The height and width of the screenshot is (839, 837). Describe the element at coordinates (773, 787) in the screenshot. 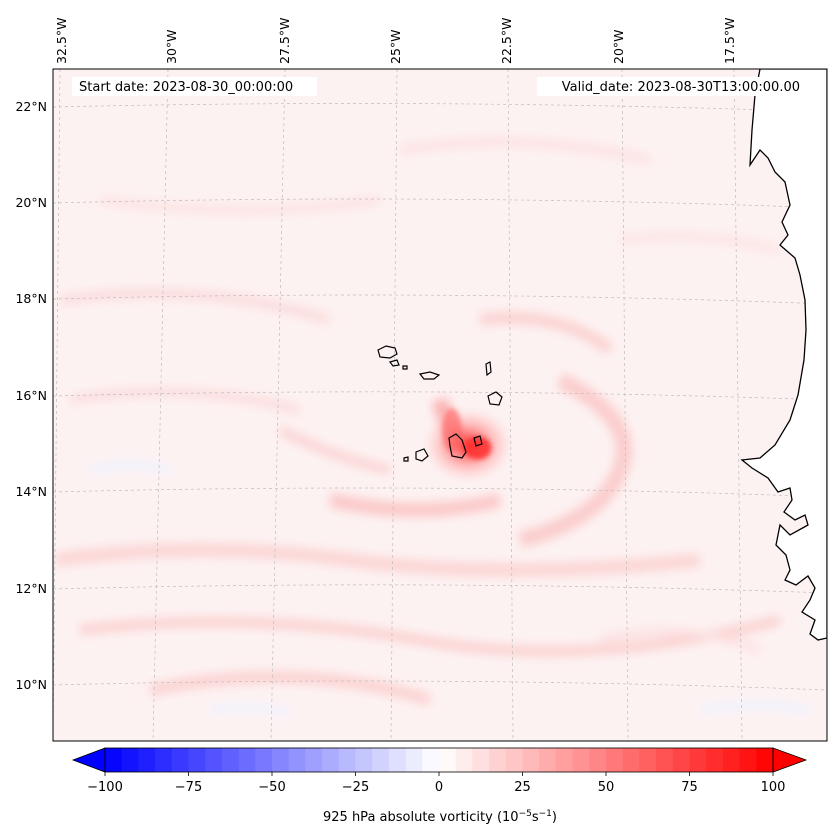

I see `colorbar-tick-label: 100` at that location.